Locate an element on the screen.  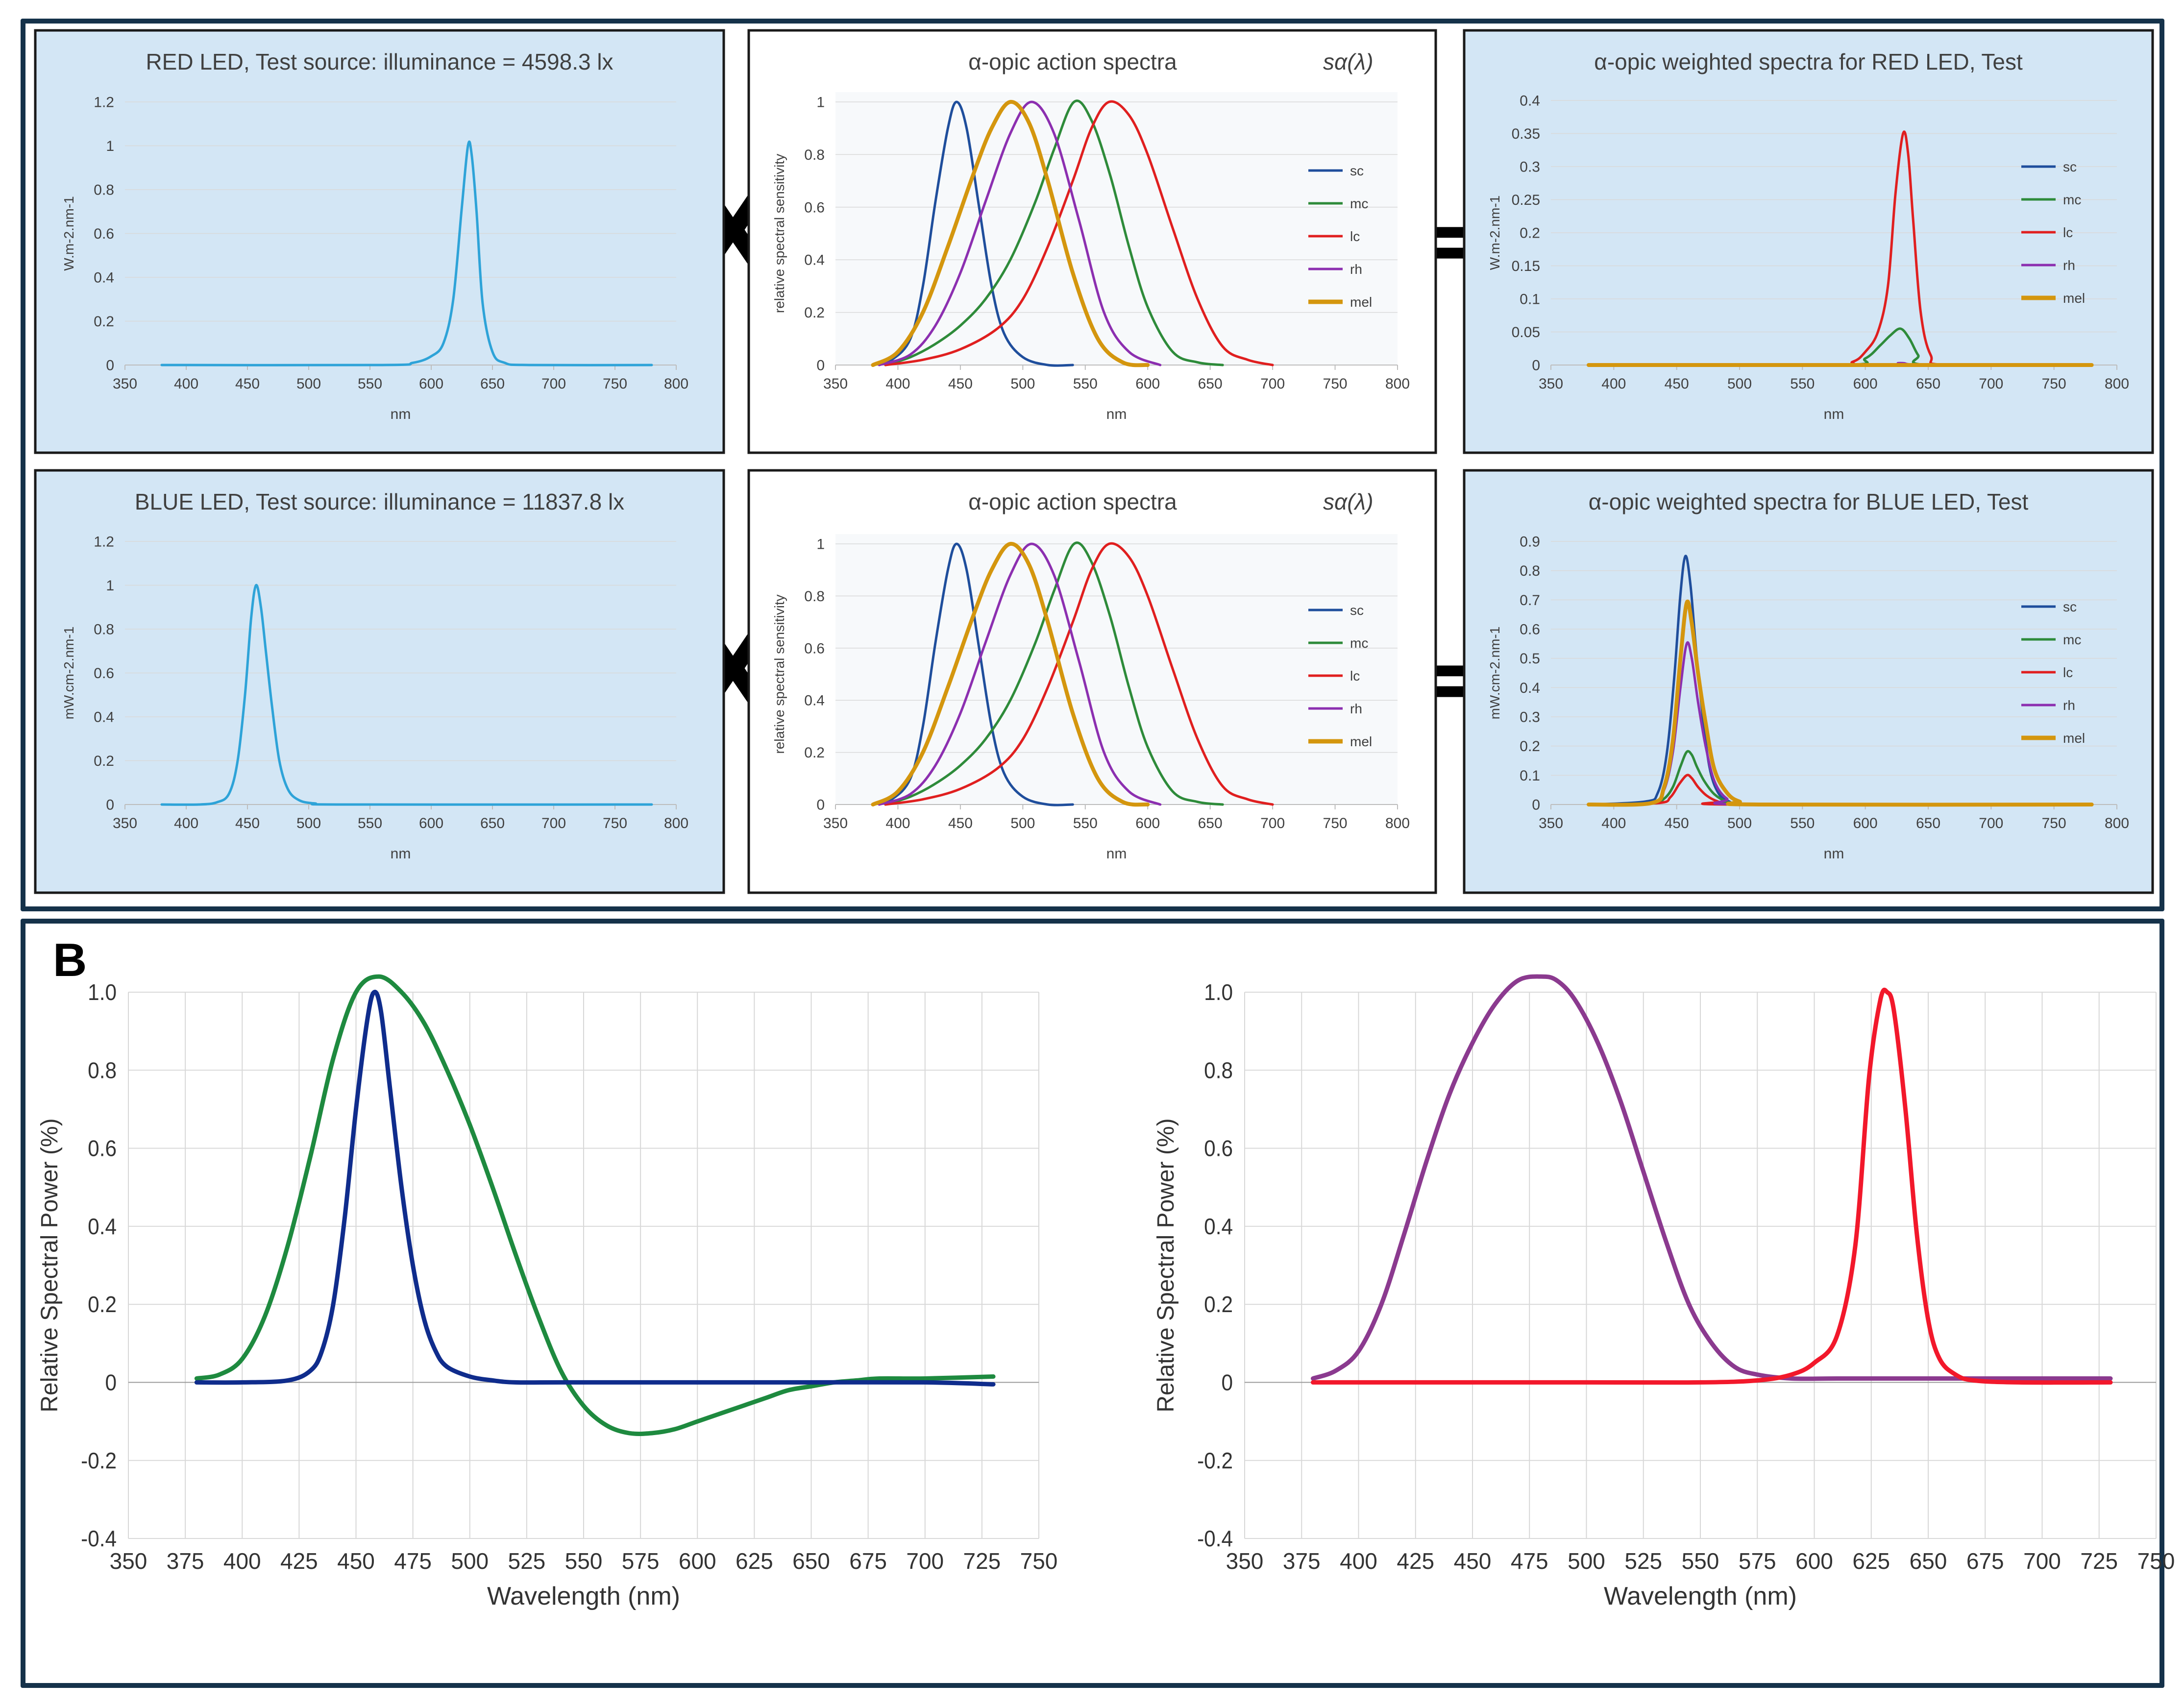
legend-label-sc: sc is located at coordinates (2070, 166).